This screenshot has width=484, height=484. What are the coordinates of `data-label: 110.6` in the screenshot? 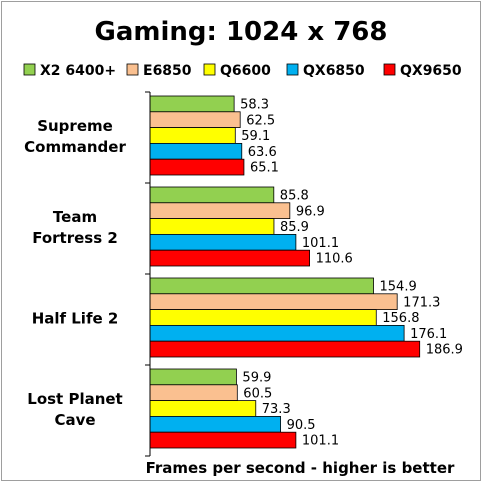 It's located at (334, 259).